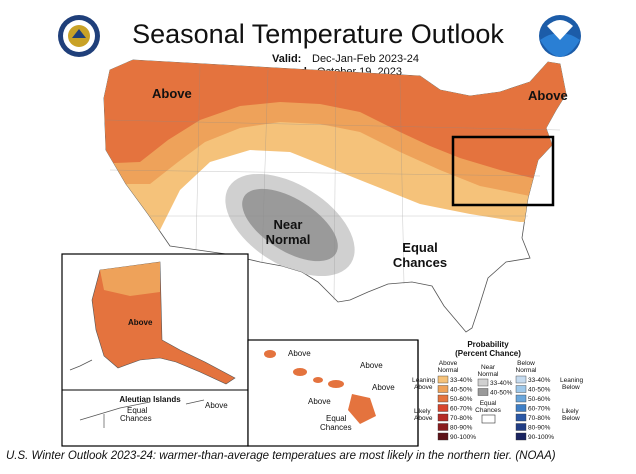 The image size is (636, 474). I want to click on legend-above-4-label: 60-70%, so click(461, 409).